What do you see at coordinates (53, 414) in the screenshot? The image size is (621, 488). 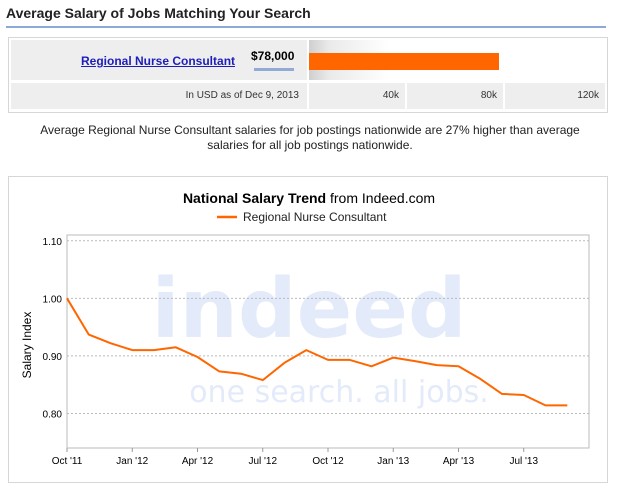 I see `y-tick-label: 0.80` at bounding box center [53, 414].